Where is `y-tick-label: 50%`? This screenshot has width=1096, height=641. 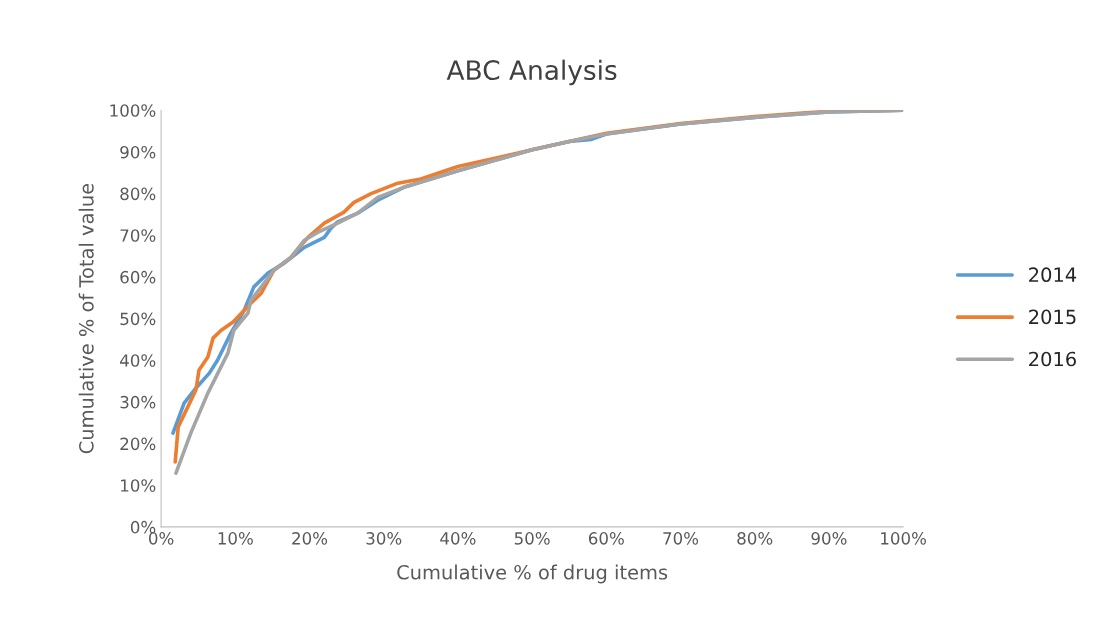
y-tick-label: 50% is located at coordinates (138, 319).